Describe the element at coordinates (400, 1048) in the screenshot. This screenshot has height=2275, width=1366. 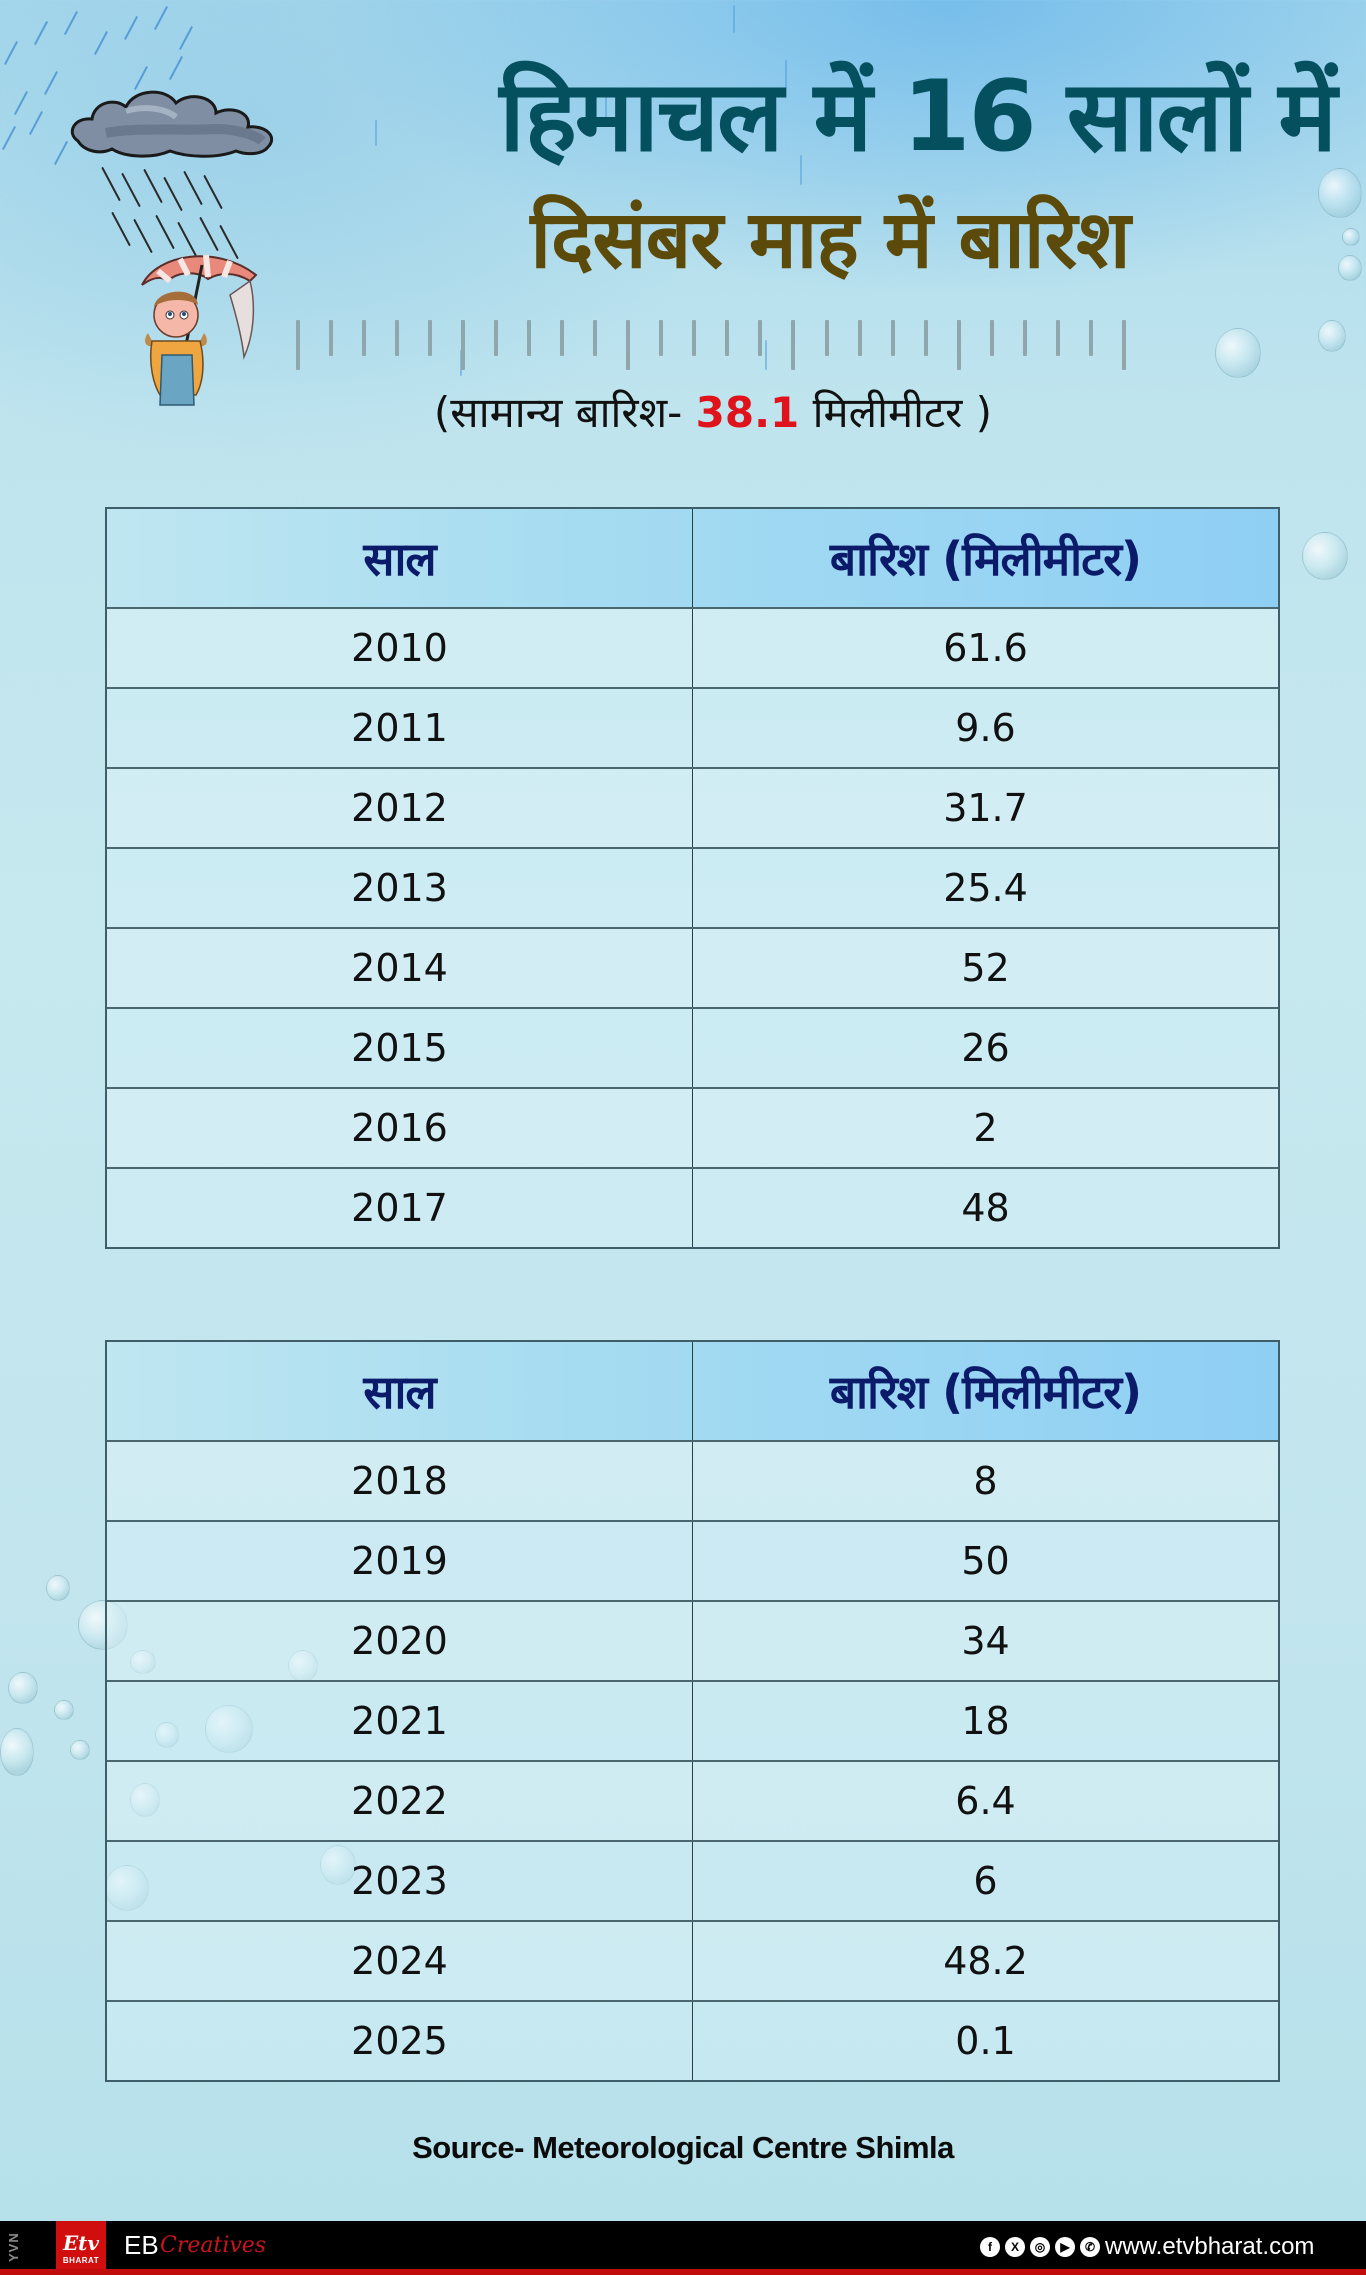
I see `year-cell: 2015` at that location.